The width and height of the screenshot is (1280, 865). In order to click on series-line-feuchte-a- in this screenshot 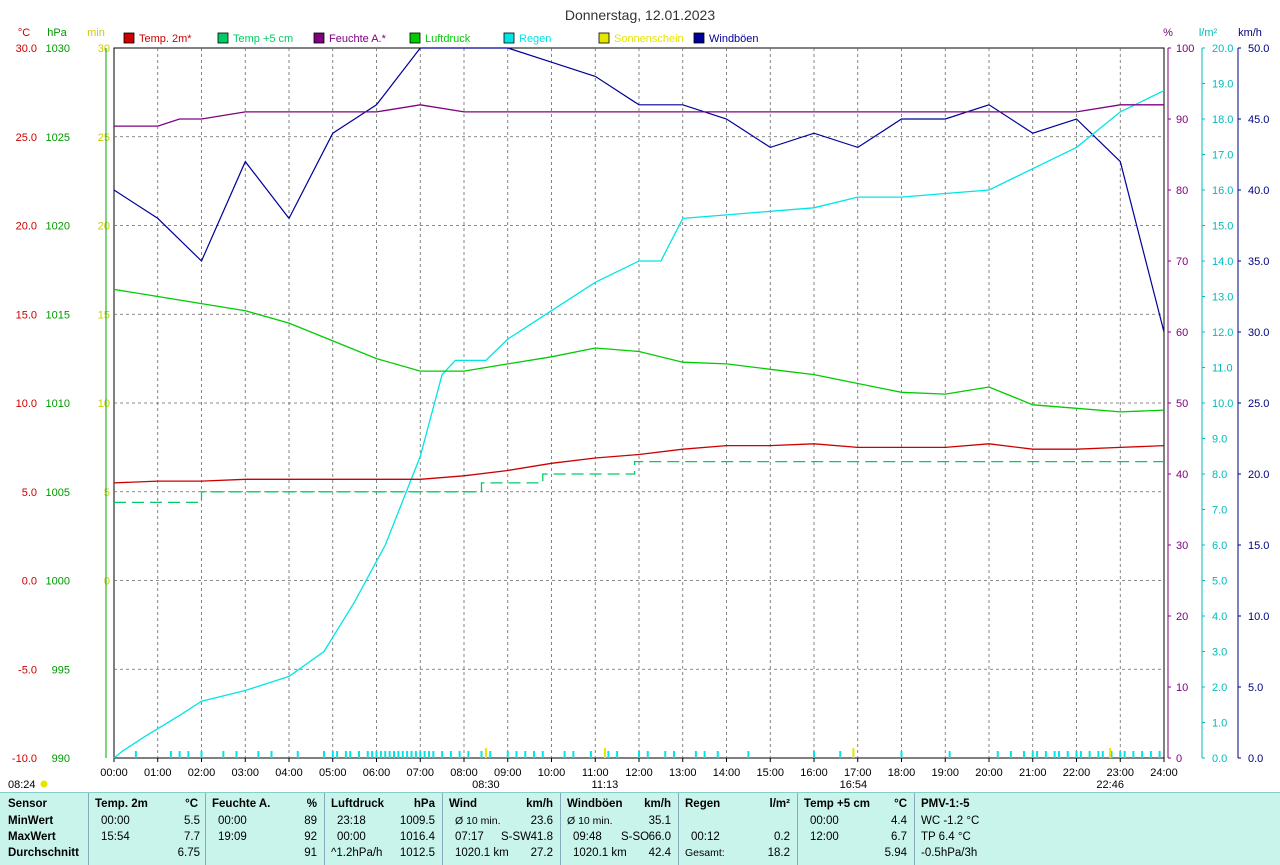, I will do `click(639, 115)`.